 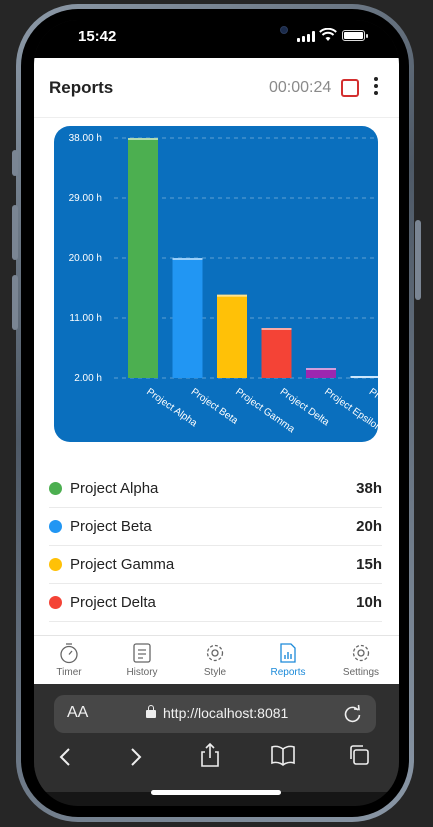 I want to click on wifi-icon, so click(x=328, y=34).